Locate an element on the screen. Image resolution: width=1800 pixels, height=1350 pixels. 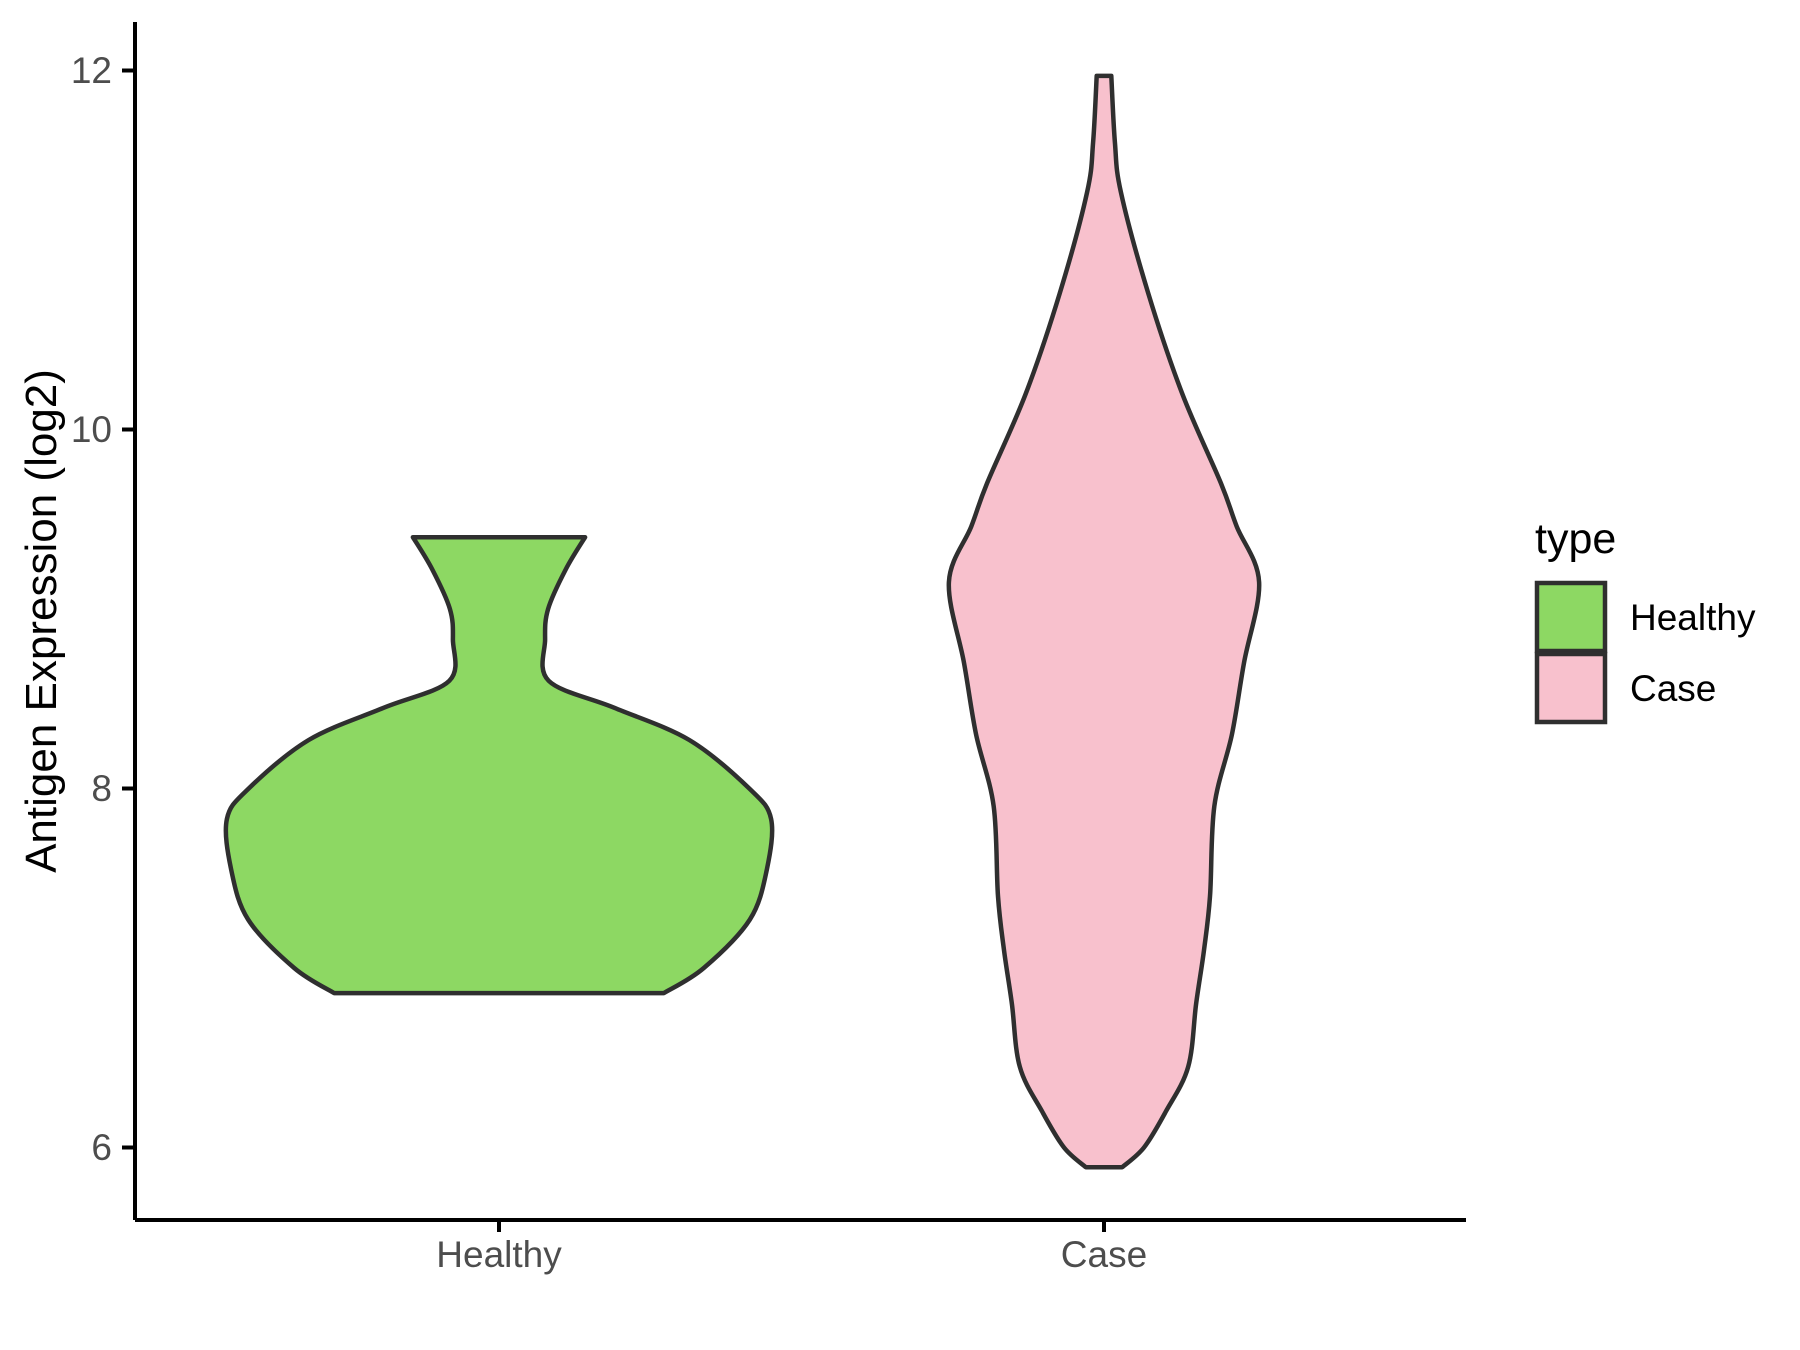
y-tick-label-12: 12 is located at coordinates (91, 70).